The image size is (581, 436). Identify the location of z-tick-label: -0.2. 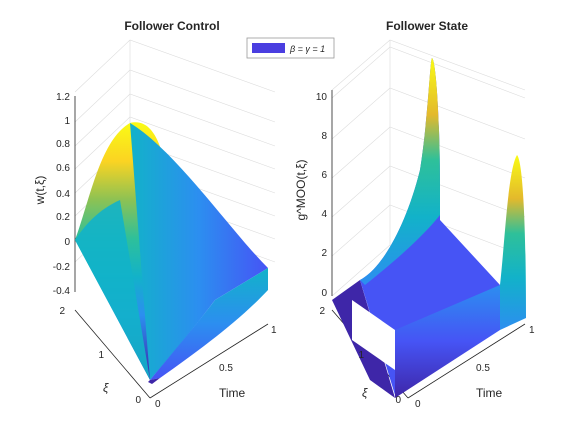
(62, 267).